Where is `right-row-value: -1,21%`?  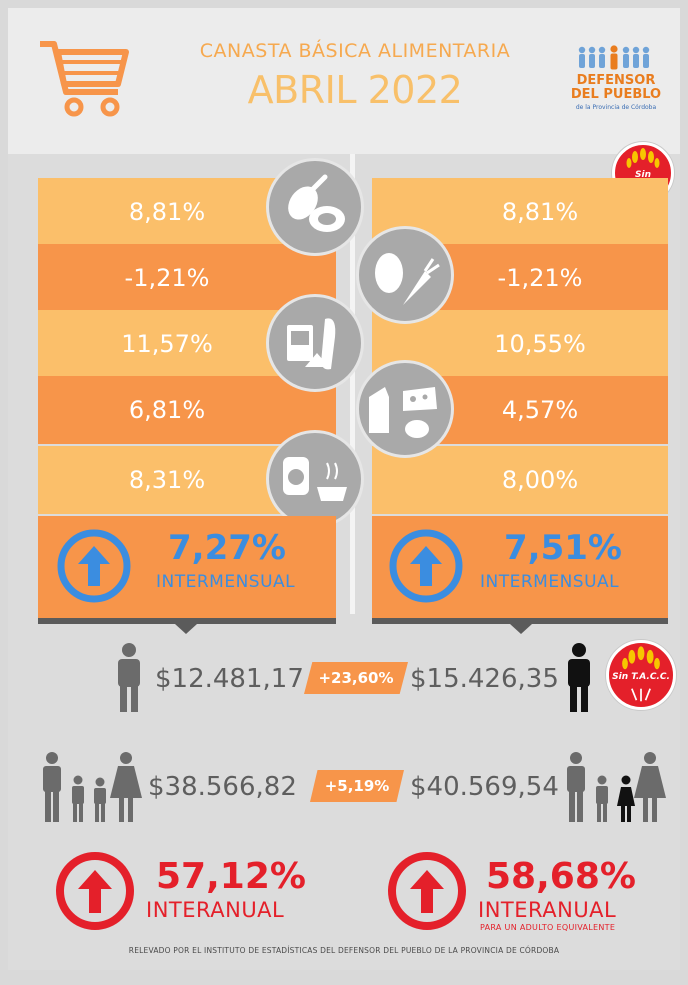
right-row-value: -1,21% is located at coordinates (540, 278).